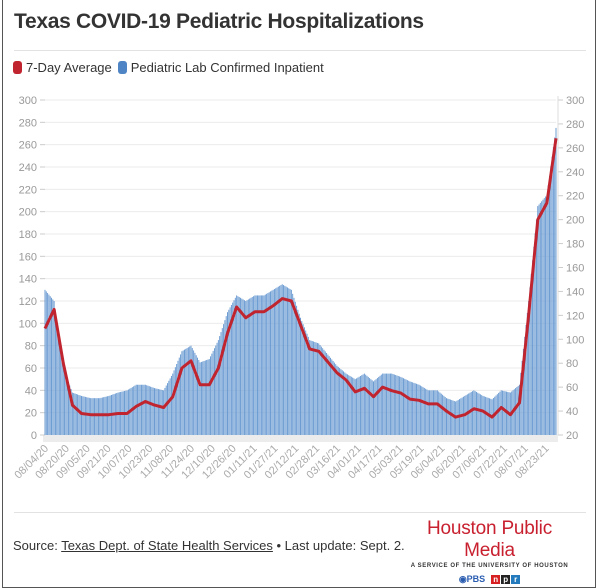  I want to click on y-left-tick-label: 200, so click(28, 213).